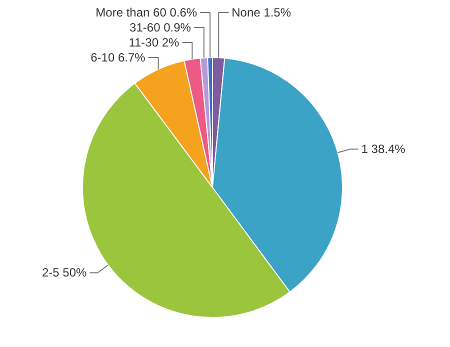 The width and height of the screenshot is (450, 347). What do you see at coordinates (383, 149) in the screenshot?
I see `slice-label: 1 38.4%` at bounding box center [383, 149].